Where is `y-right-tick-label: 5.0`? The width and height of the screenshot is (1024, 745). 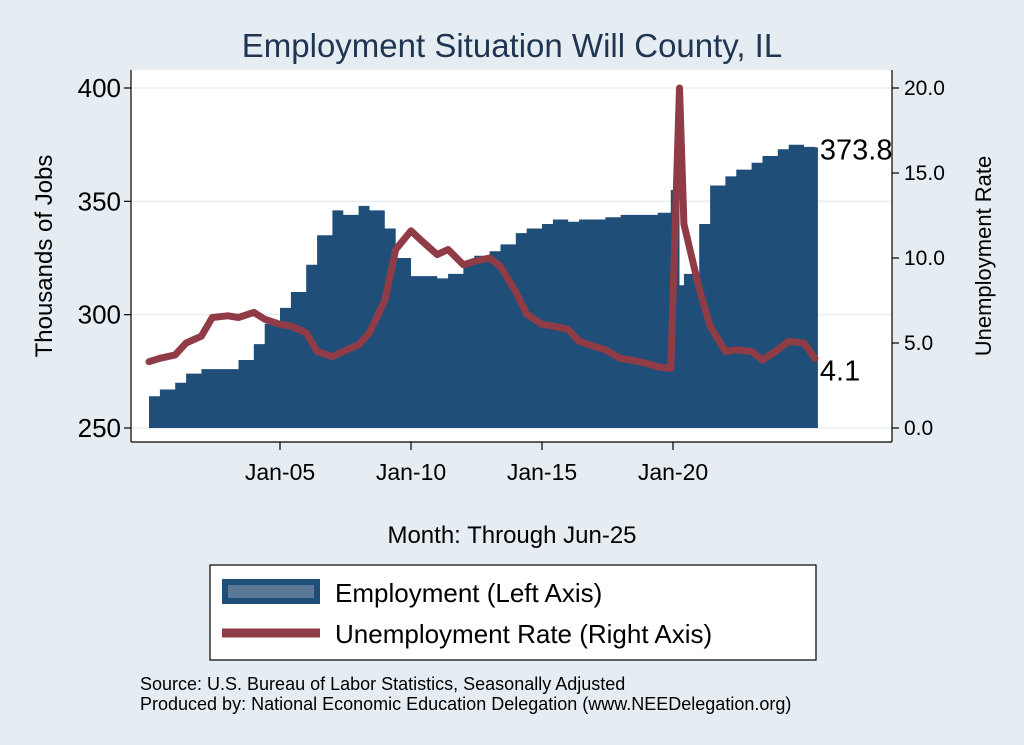
y-right-tick-label: 5.0 is located at coordinates (918, 343).